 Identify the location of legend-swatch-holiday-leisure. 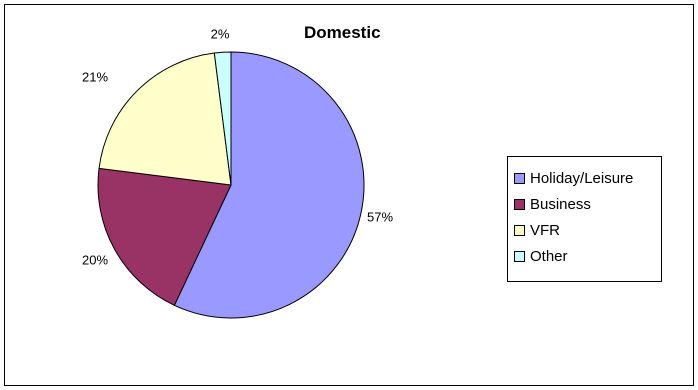
(519, 178).